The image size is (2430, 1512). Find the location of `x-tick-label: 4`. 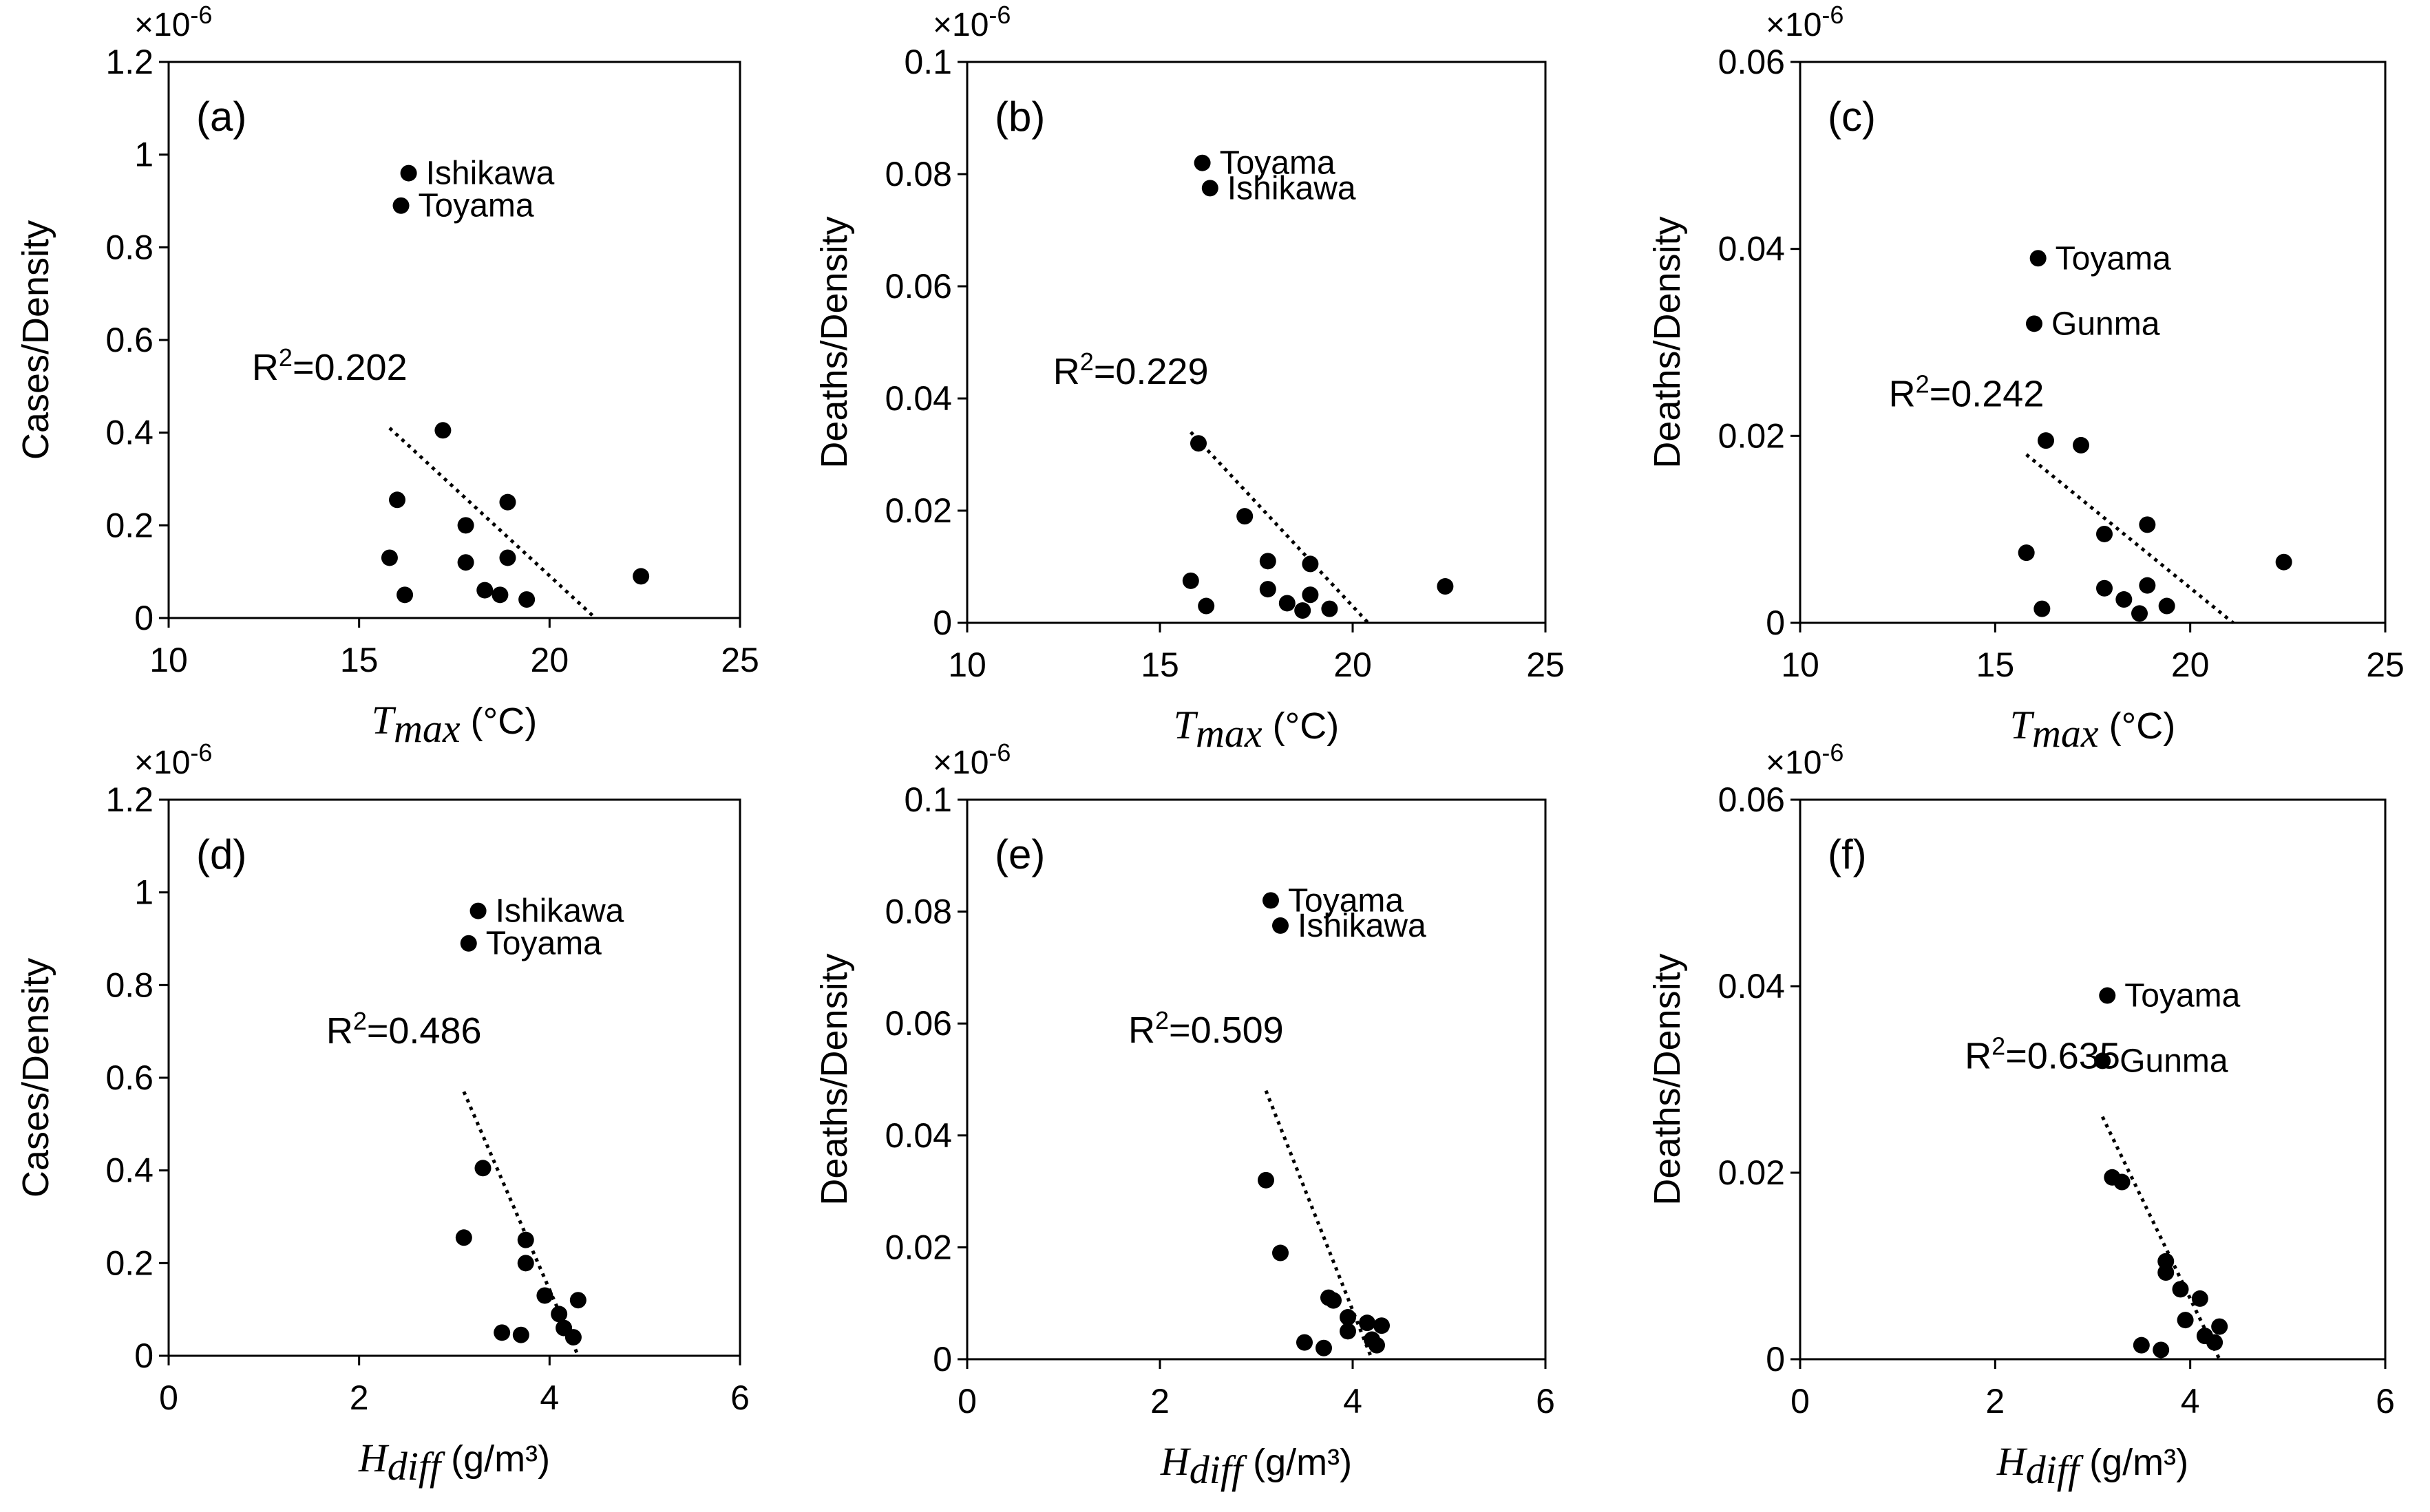

x-tick-label: 4 is located at coordinates (2190, 1401).